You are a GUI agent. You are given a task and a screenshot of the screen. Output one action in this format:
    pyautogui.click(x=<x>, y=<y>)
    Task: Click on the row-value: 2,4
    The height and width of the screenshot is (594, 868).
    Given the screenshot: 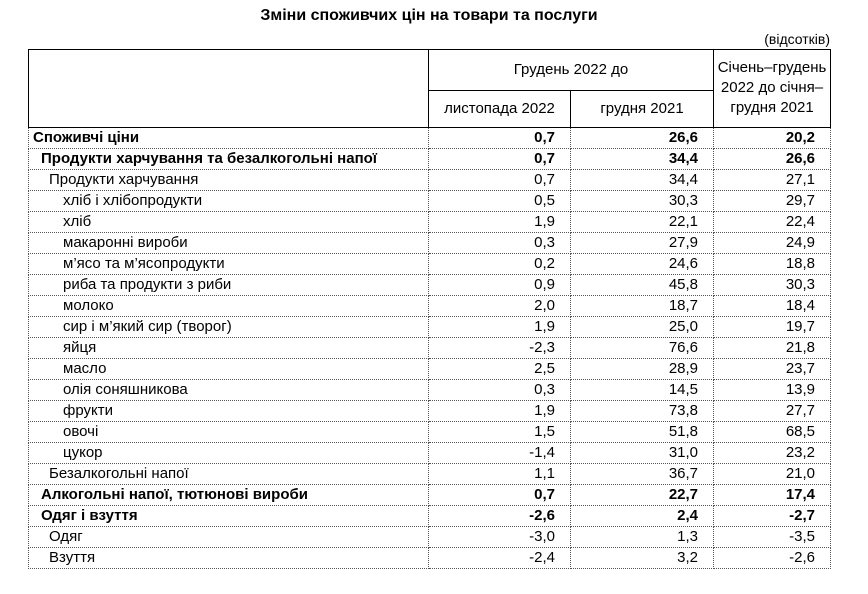 What is the action you would take?
    pyautogui.click(x=642, y=515)
    